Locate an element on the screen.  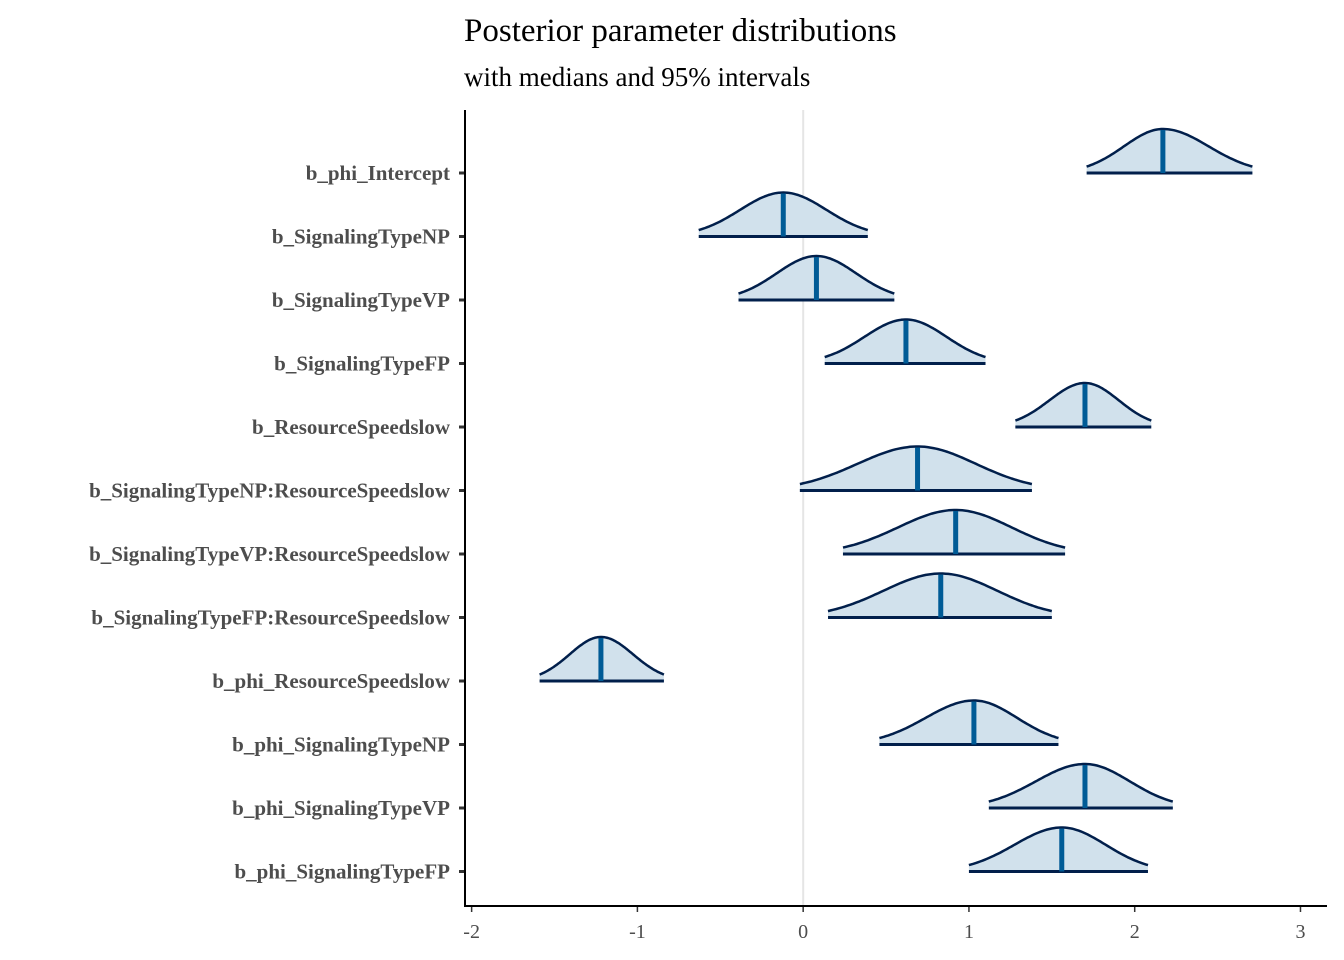
ridge-b_phi_ResourceSpeedslow is located at coordinates (602, 659).